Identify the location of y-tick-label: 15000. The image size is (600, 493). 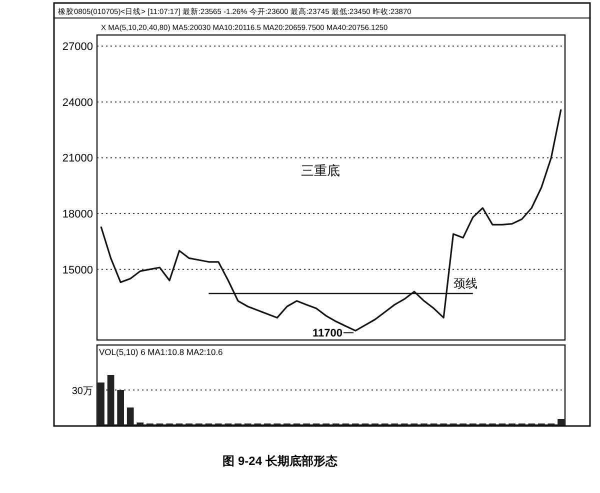
(77, 270).